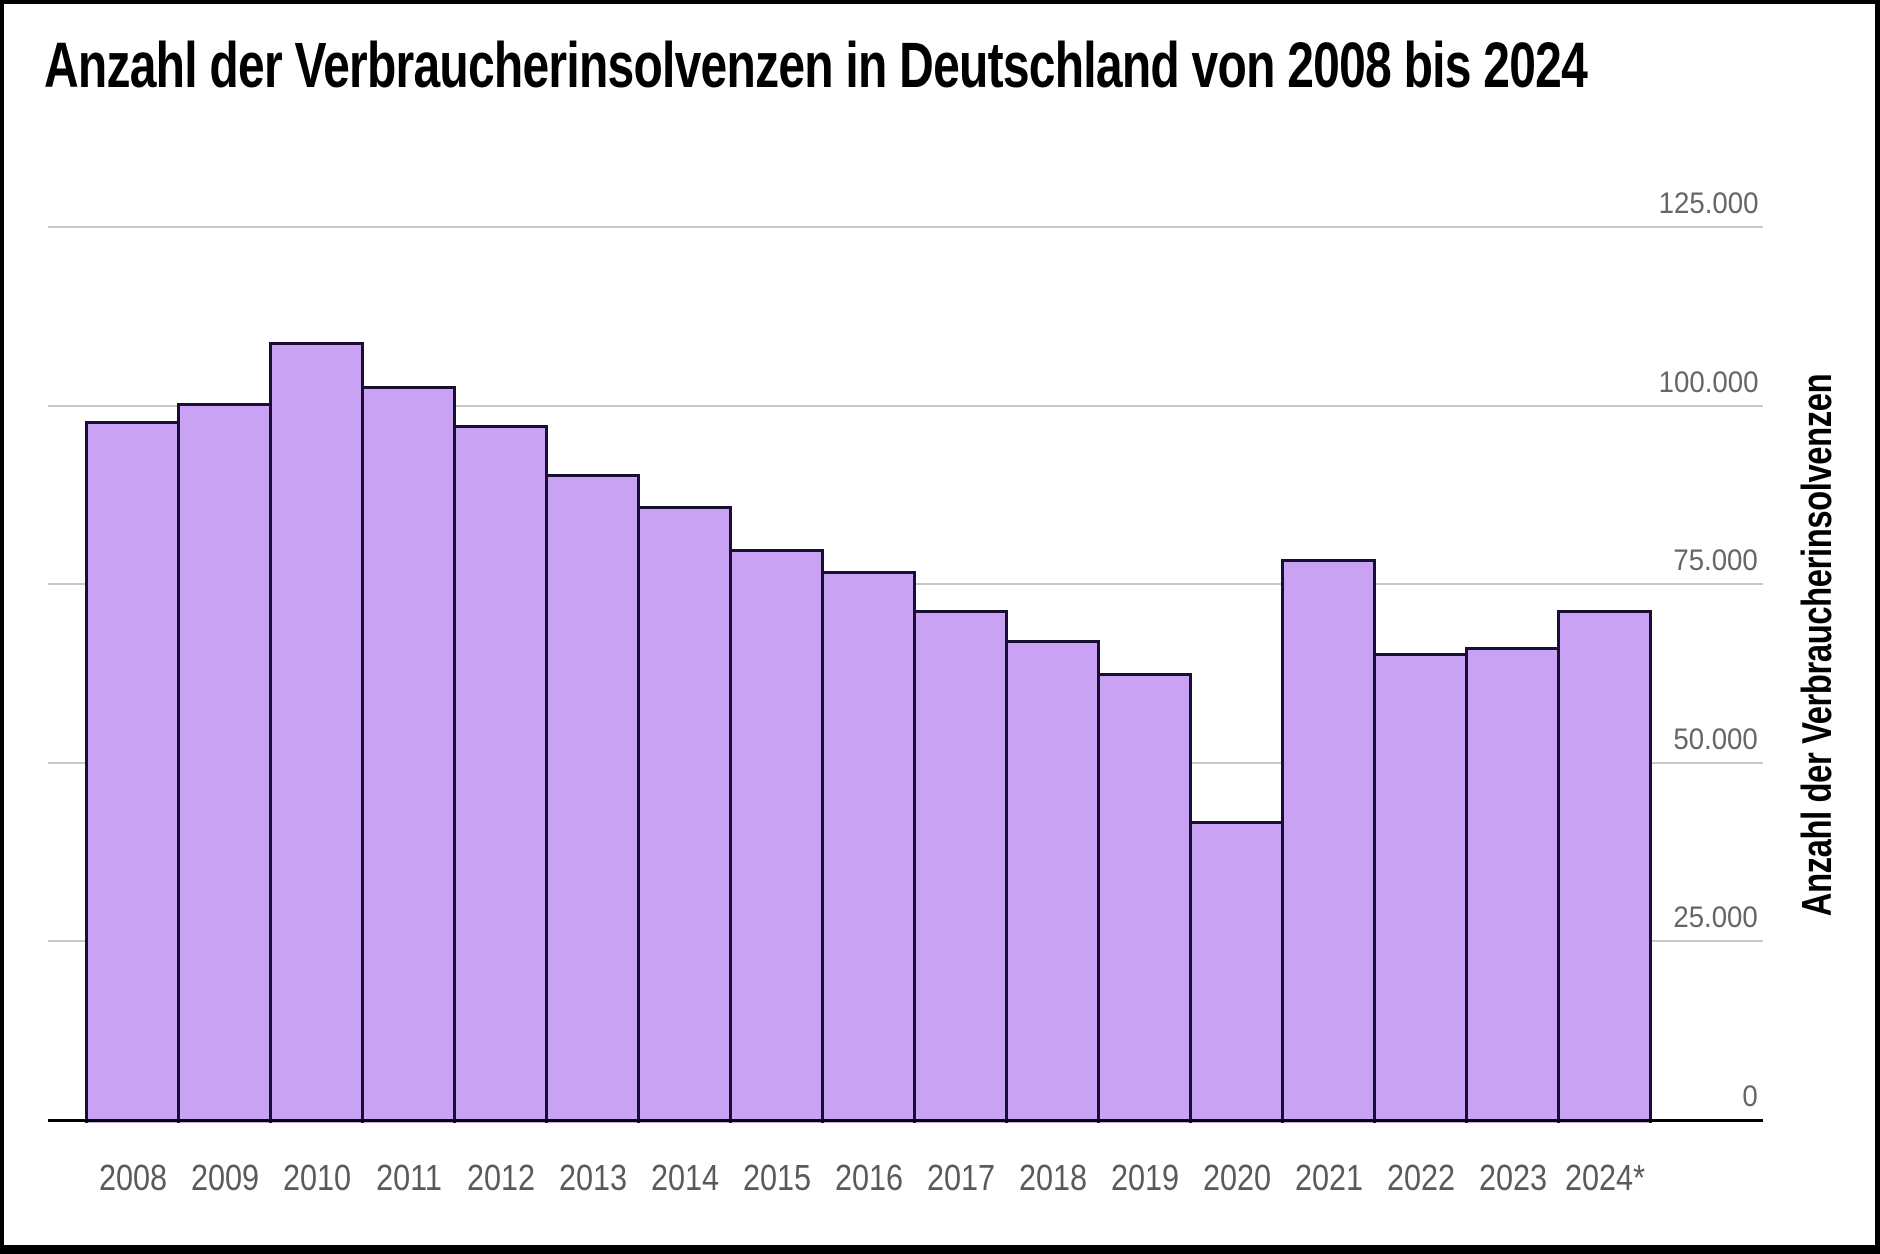  What do you see at coordinates (500, 774) in the screenshot?
I see `bar-2012` at bounding box center [500, 774].